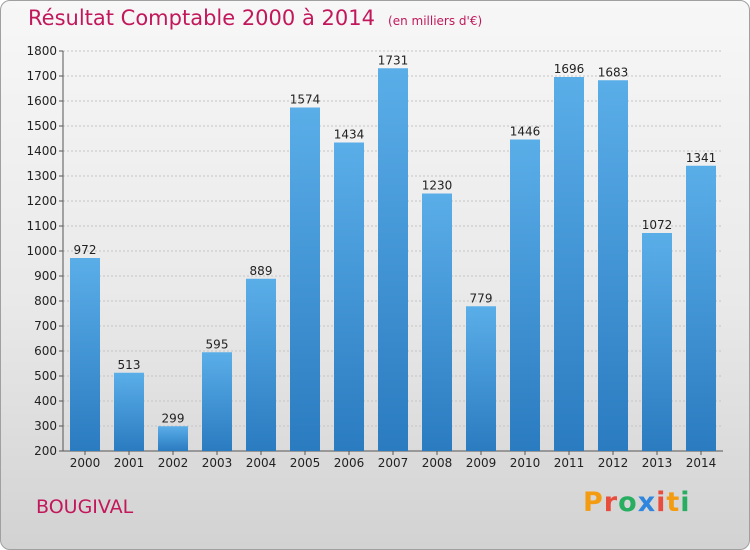 The width and height of the screenshot is (750, 550). What do you see at coordinates (481, 298) in the screenshot?
I see `data-label-2009: 779` at bounding box center [481, 298].